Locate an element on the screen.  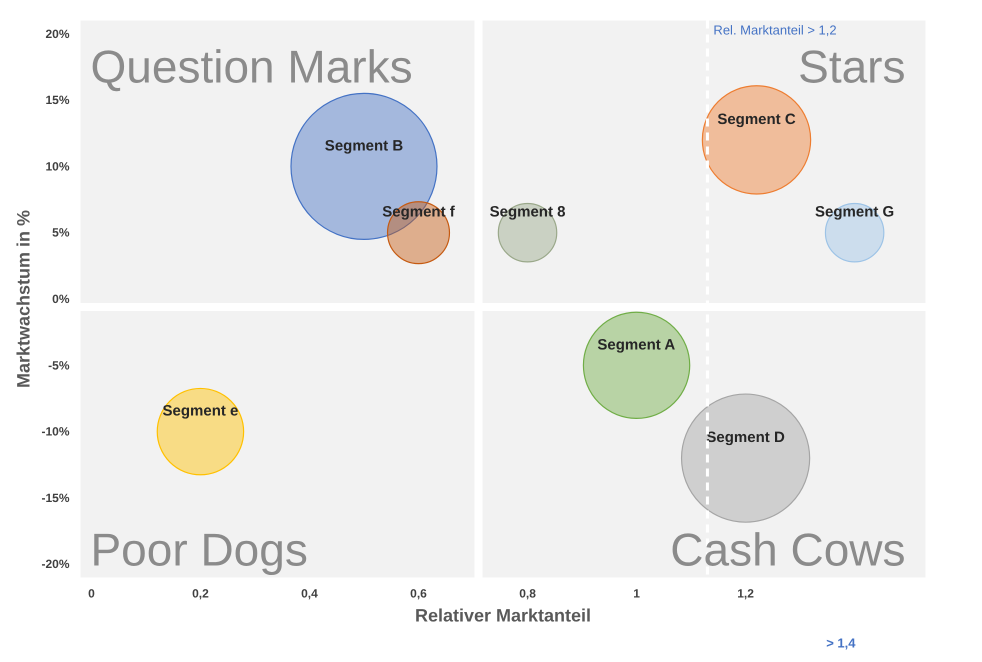
annotation: Cash Cows is located at coordinates (788, 550).